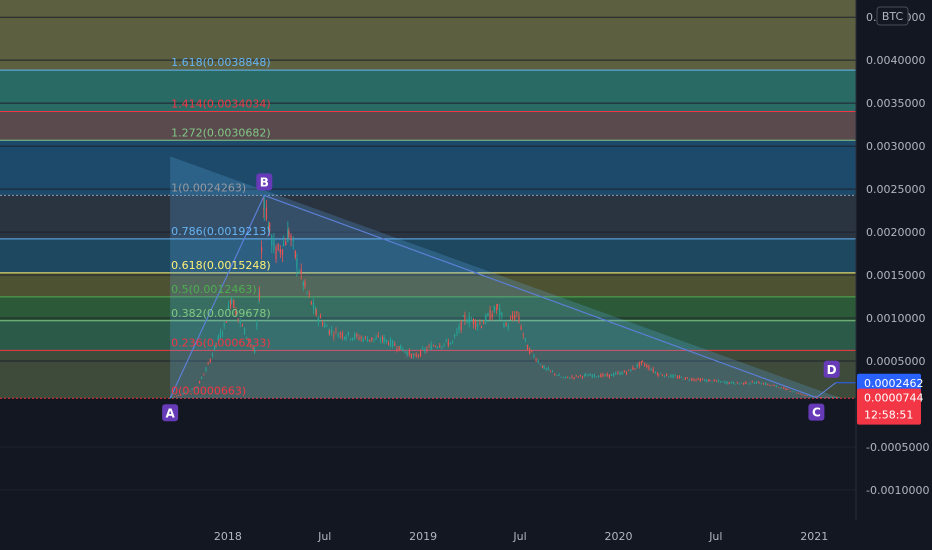 The width and height of the screenshot is (932, 550). What do you see at coordinates (814, 536) in the screenshot?
I see `x-tick-label: 2021` at bounding box center [814, 536].